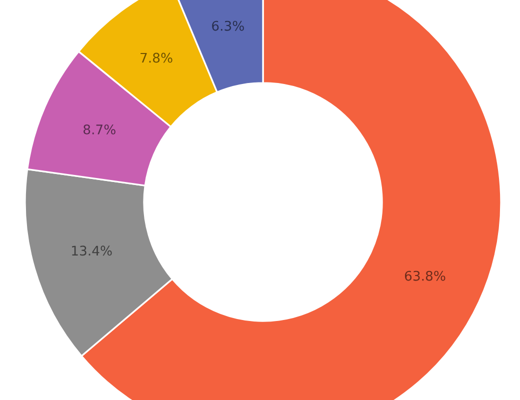  Describe the element at coordinates (228, 25) in the screenshot. I see `data-label: 6.3%` at that location.